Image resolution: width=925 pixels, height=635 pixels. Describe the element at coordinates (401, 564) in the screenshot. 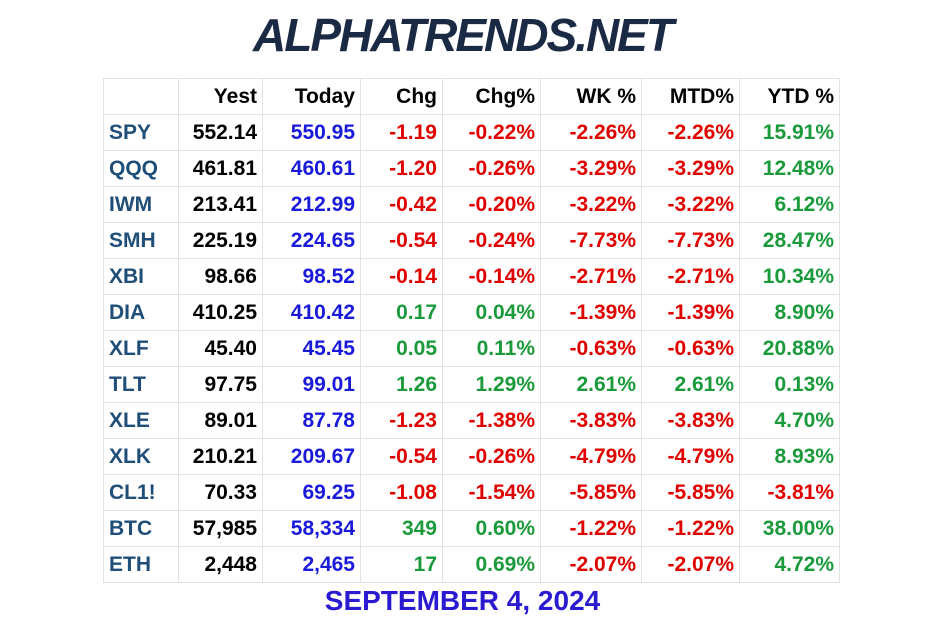

I see `value-cell: 17` at that location.